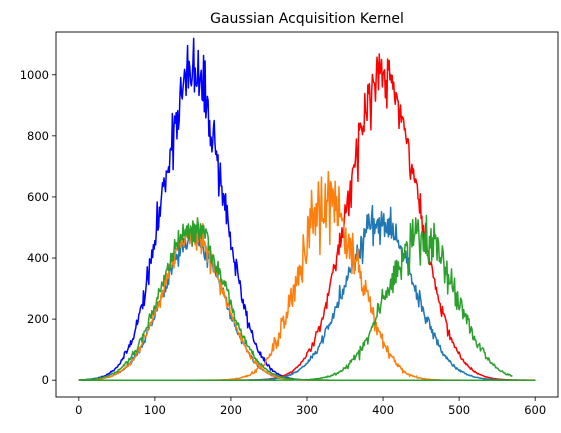  I want to click on x-tick-label: 400, so click(383, 410).